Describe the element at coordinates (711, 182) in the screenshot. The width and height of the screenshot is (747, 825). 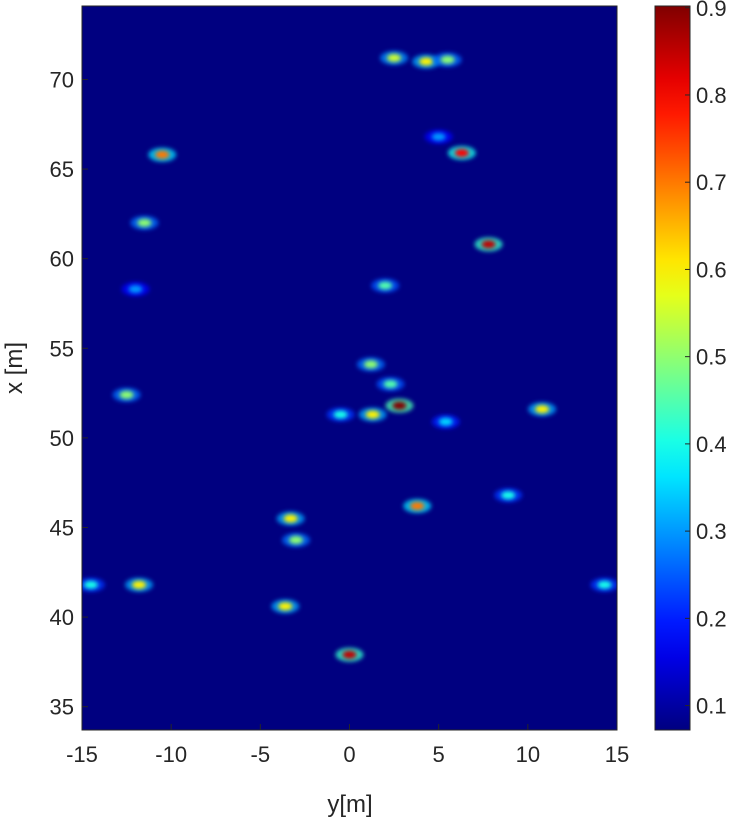
I see `colorbar-tick-label: 0.7` at that location.